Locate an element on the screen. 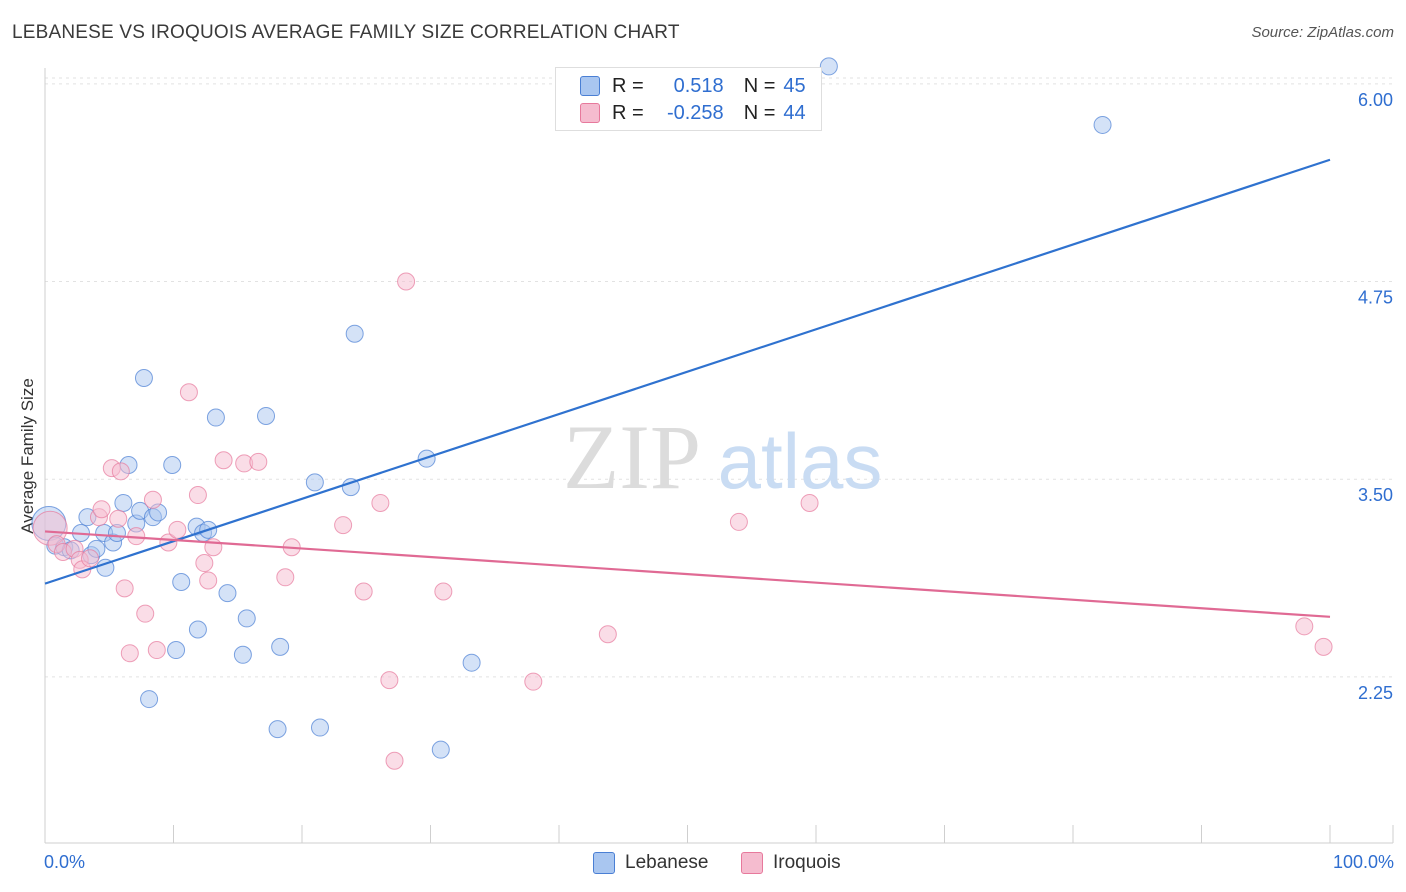  watermark: ZIP atlas is located at coordinates (722, 457).